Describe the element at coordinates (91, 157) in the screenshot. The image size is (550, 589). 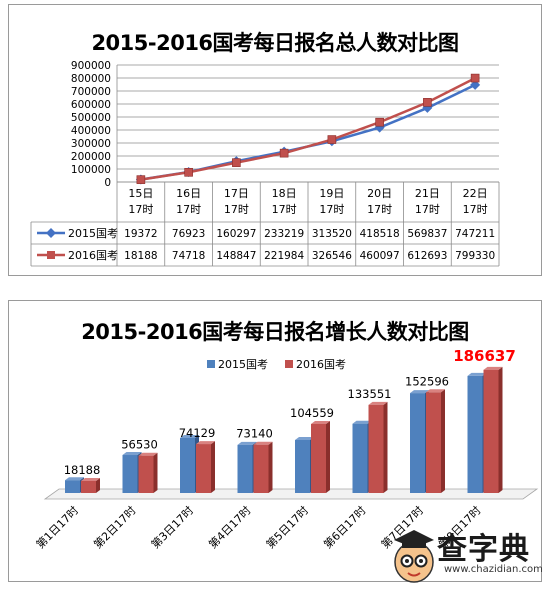
I see `y-tick-label: 200000` at that location.